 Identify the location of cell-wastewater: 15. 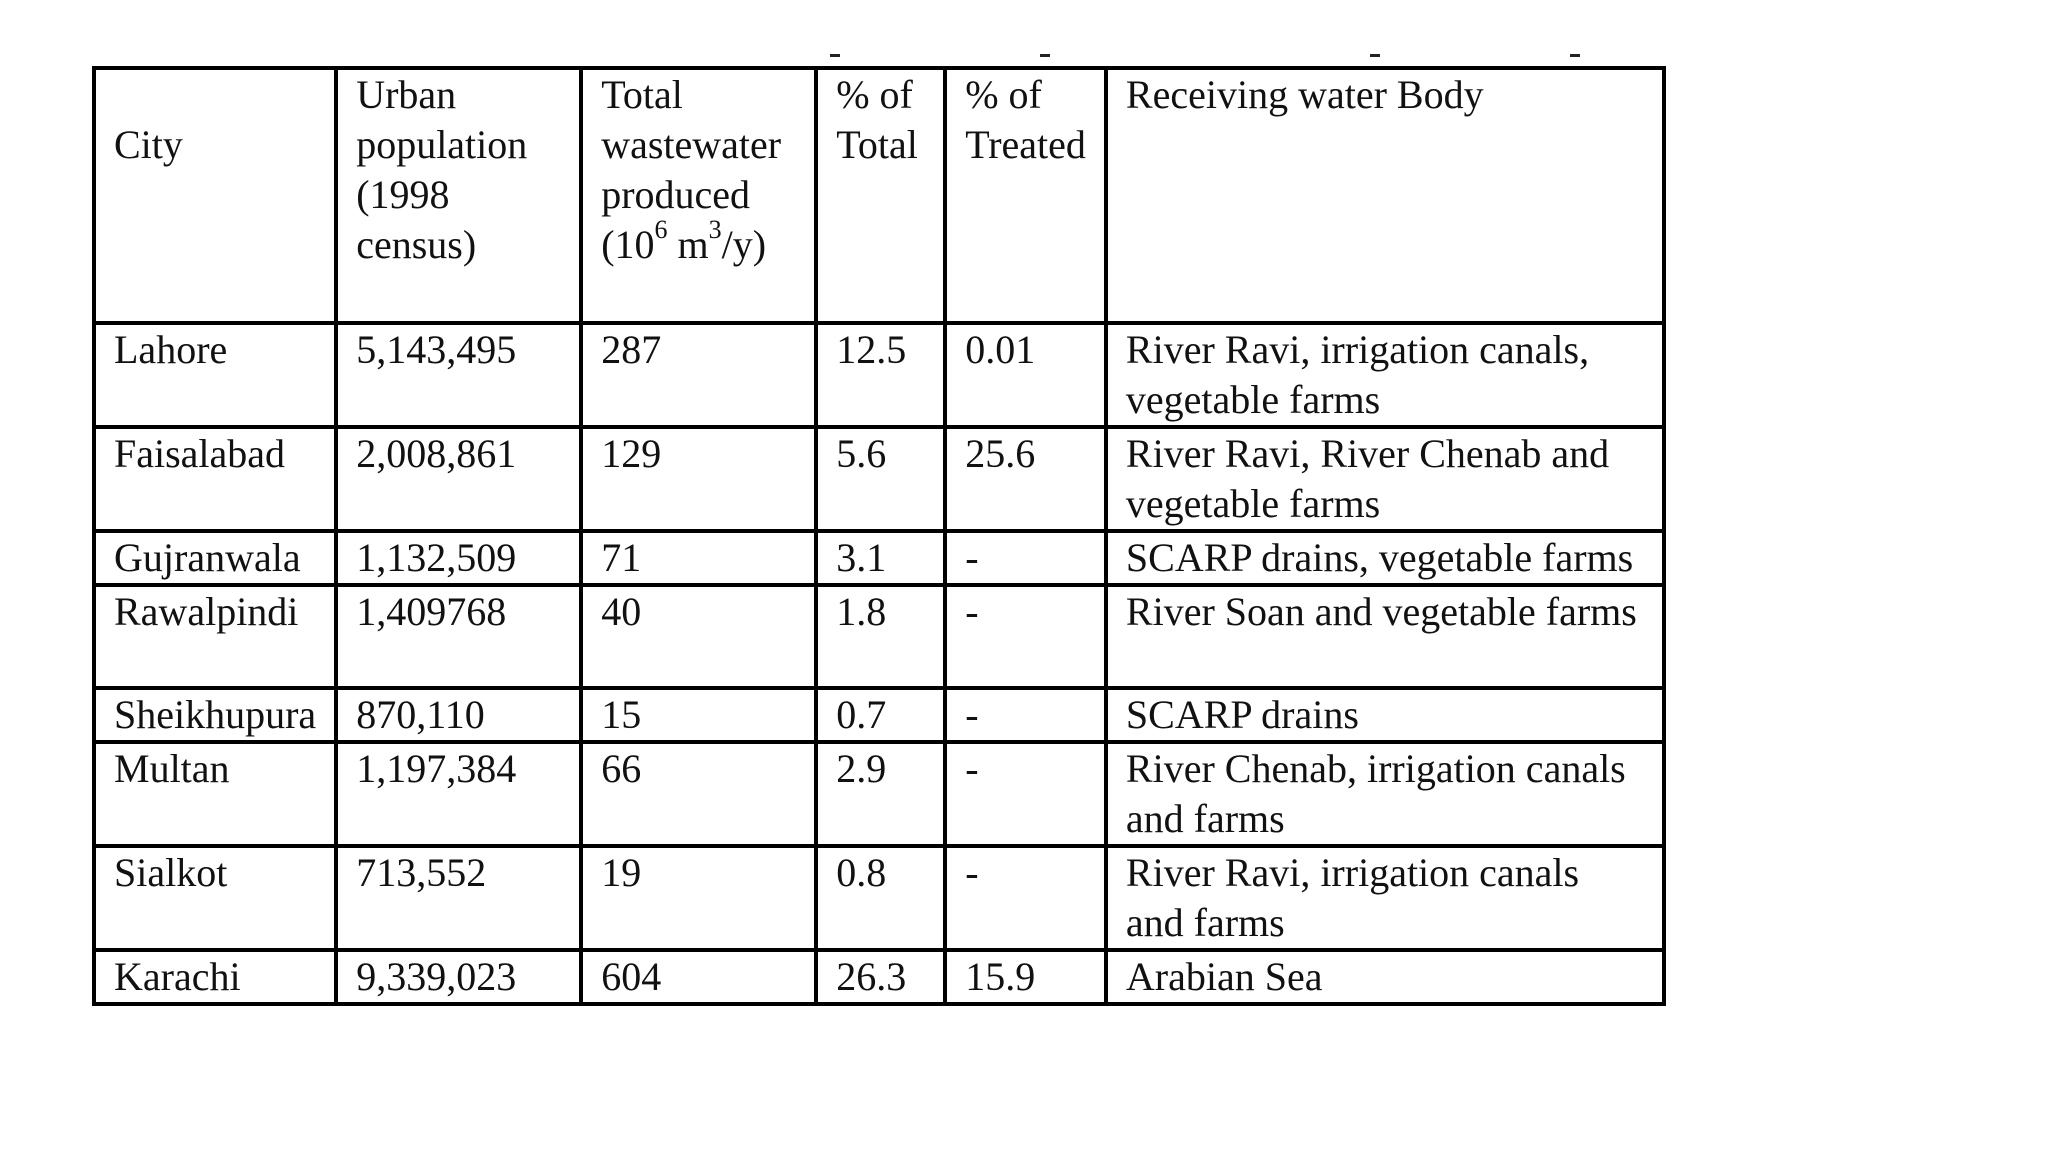
(699, 715).